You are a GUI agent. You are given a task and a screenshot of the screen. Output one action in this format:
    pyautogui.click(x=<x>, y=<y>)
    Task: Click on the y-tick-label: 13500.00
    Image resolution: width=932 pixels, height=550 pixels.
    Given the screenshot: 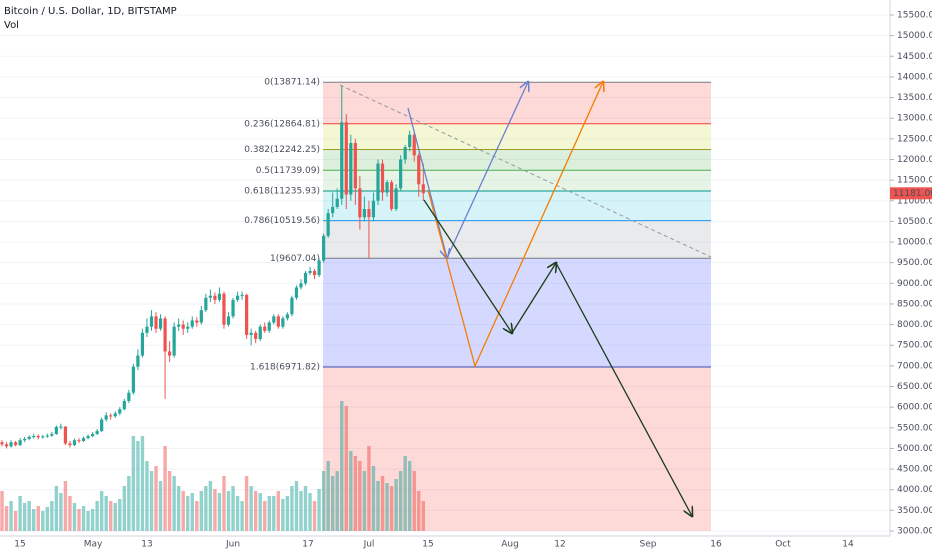 What is the action you would take?
    pyautogui.click(x=914, y=98)
    